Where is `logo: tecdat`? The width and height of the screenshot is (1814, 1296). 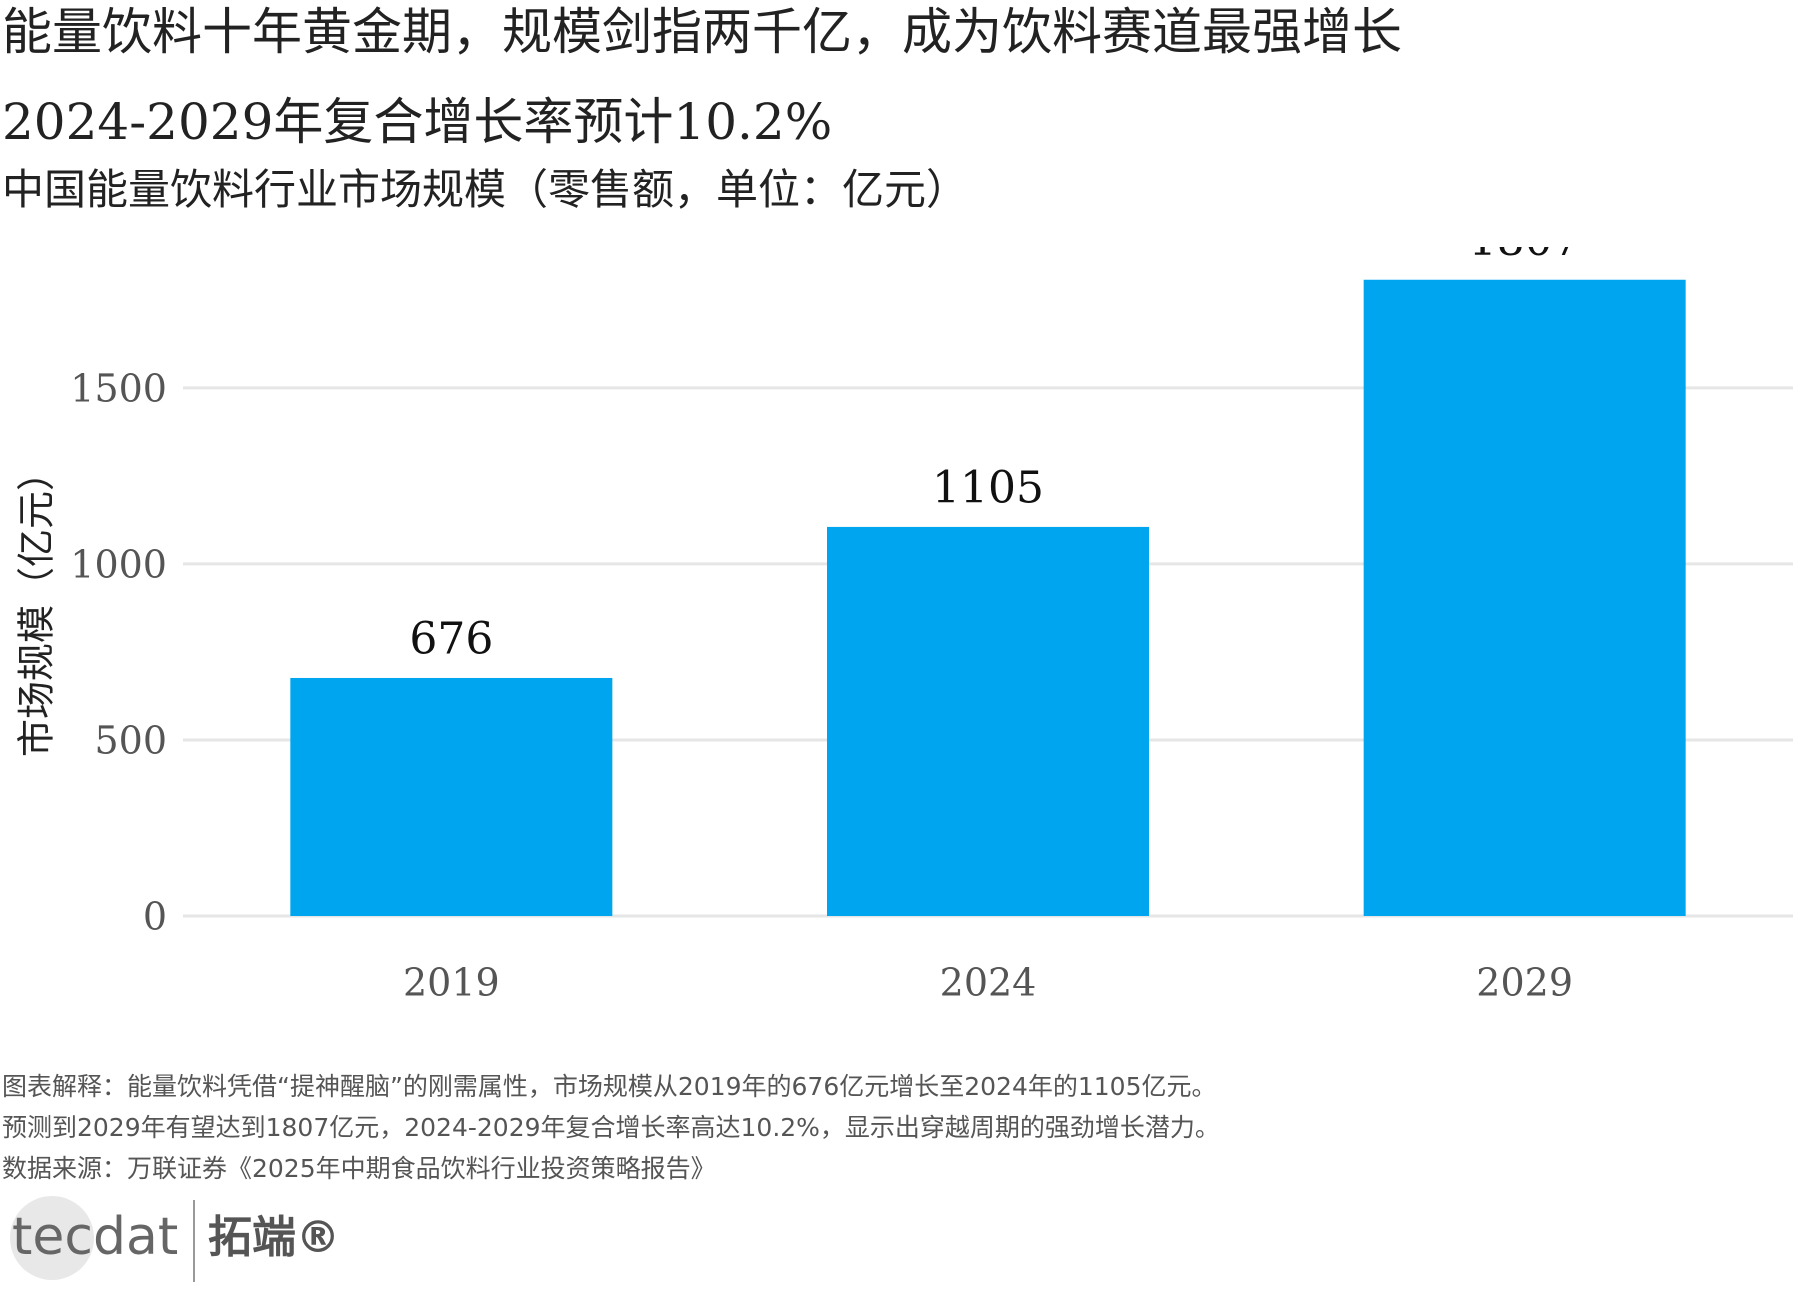 logo: tecdat is located at coordinates (95, 1237).